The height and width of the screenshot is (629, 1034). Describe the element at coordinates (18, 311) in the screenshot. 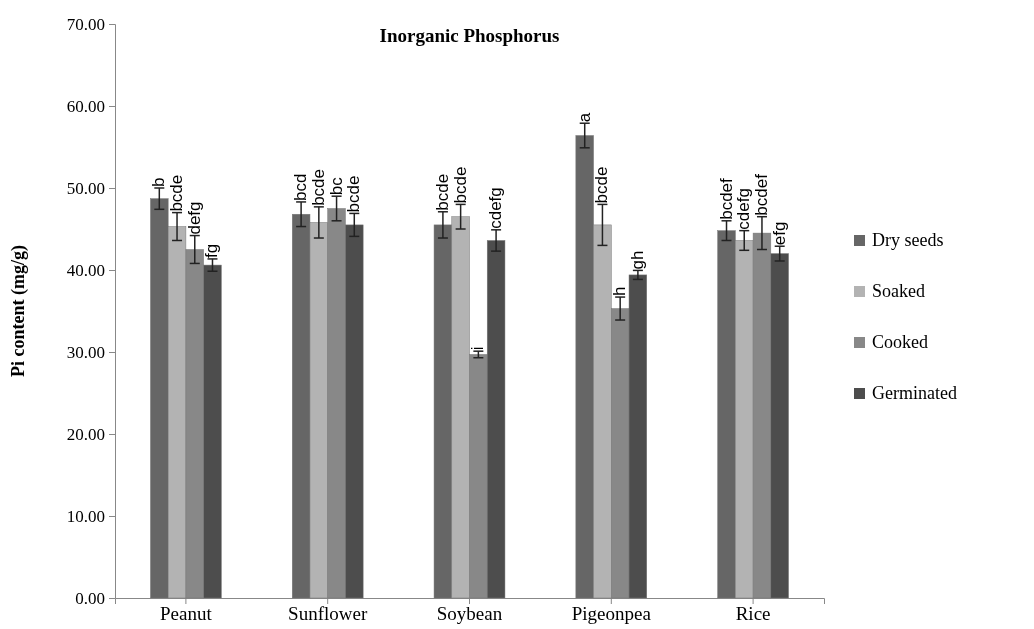

I see `y-axis-title: Pi content (mg/g)` at that location.